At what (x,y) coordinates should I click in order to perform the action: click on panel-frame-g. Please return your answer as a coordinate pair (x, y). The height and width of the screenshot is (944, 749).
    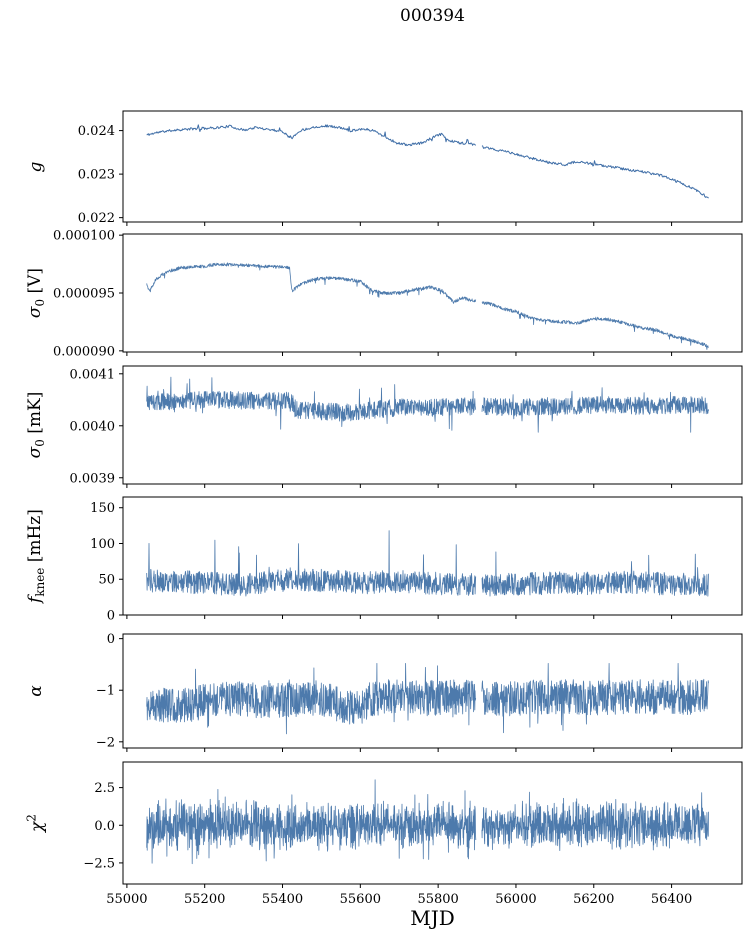
    Looking at the image, I should click on (432, 166).